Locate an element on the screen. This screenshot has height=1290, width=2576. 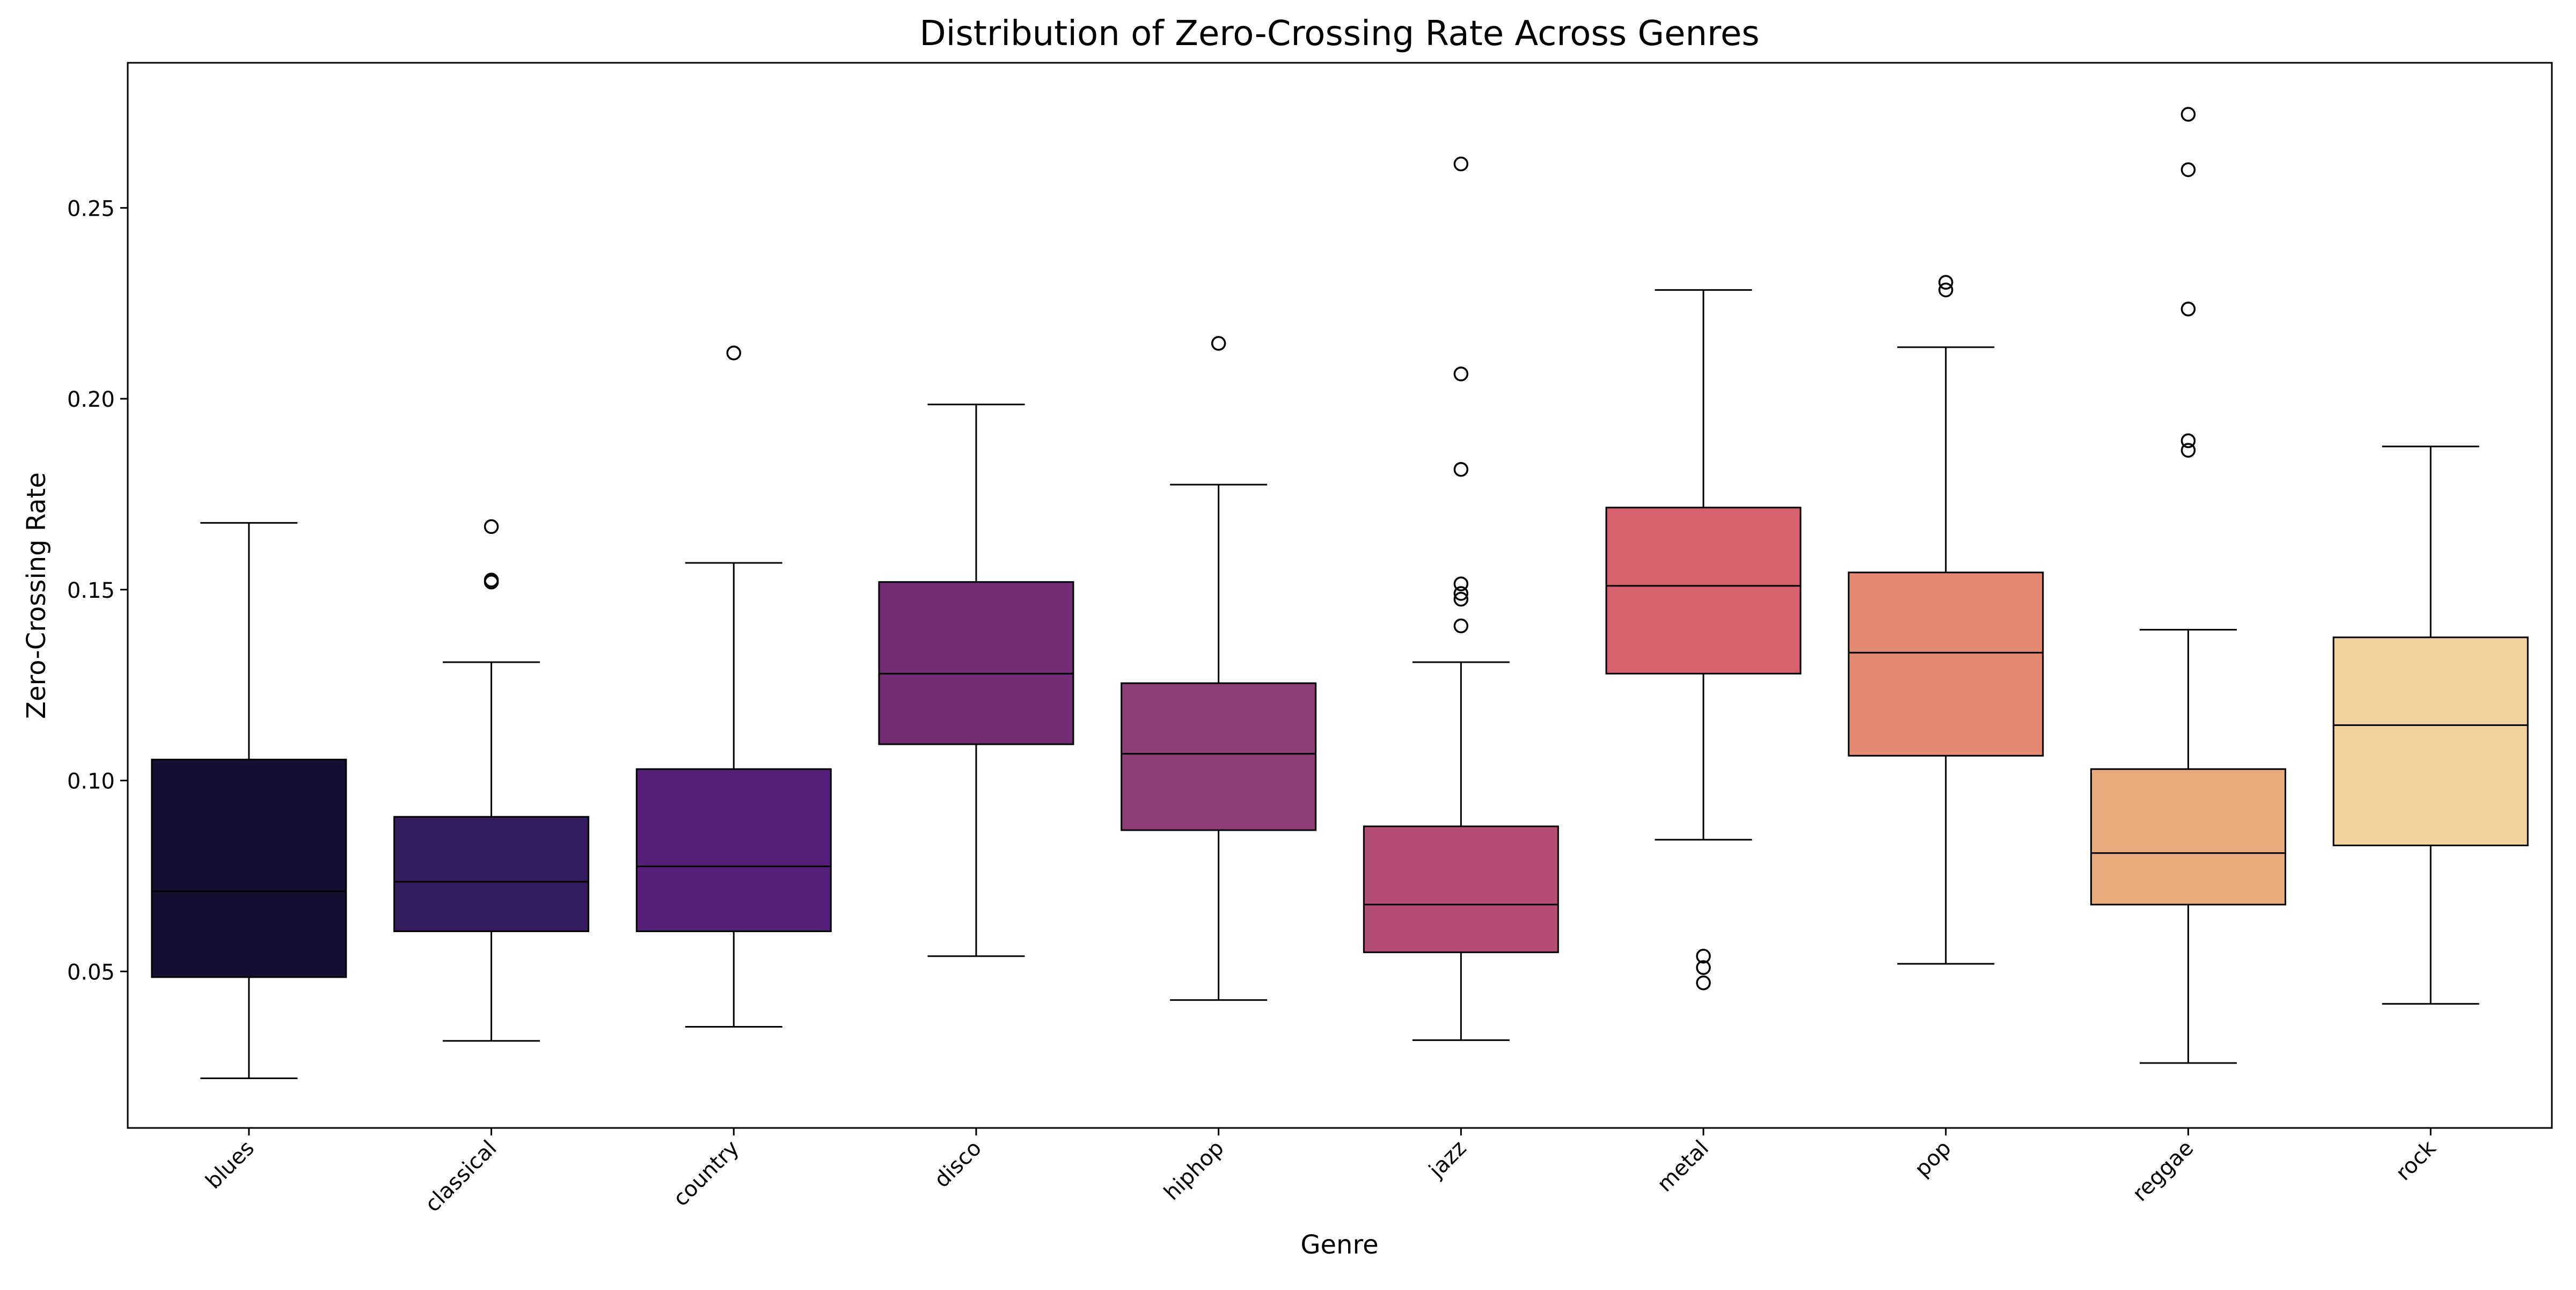
y-tick-label: 0.25 is located at coordinates (91, 208).